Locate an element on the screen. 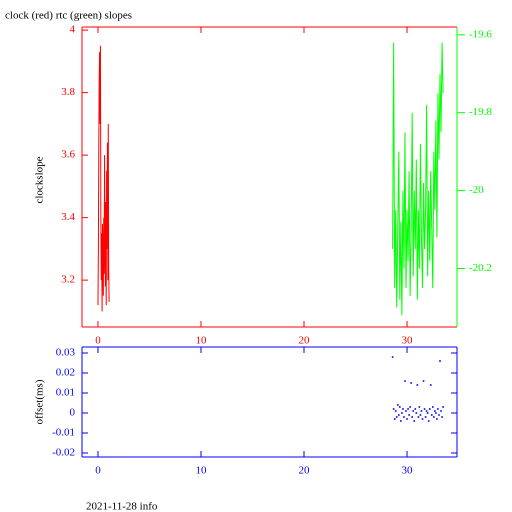 The height and width of the screenshot is (512, 512). footer: 2021-11-28 info is located at coordinates (122, 506).